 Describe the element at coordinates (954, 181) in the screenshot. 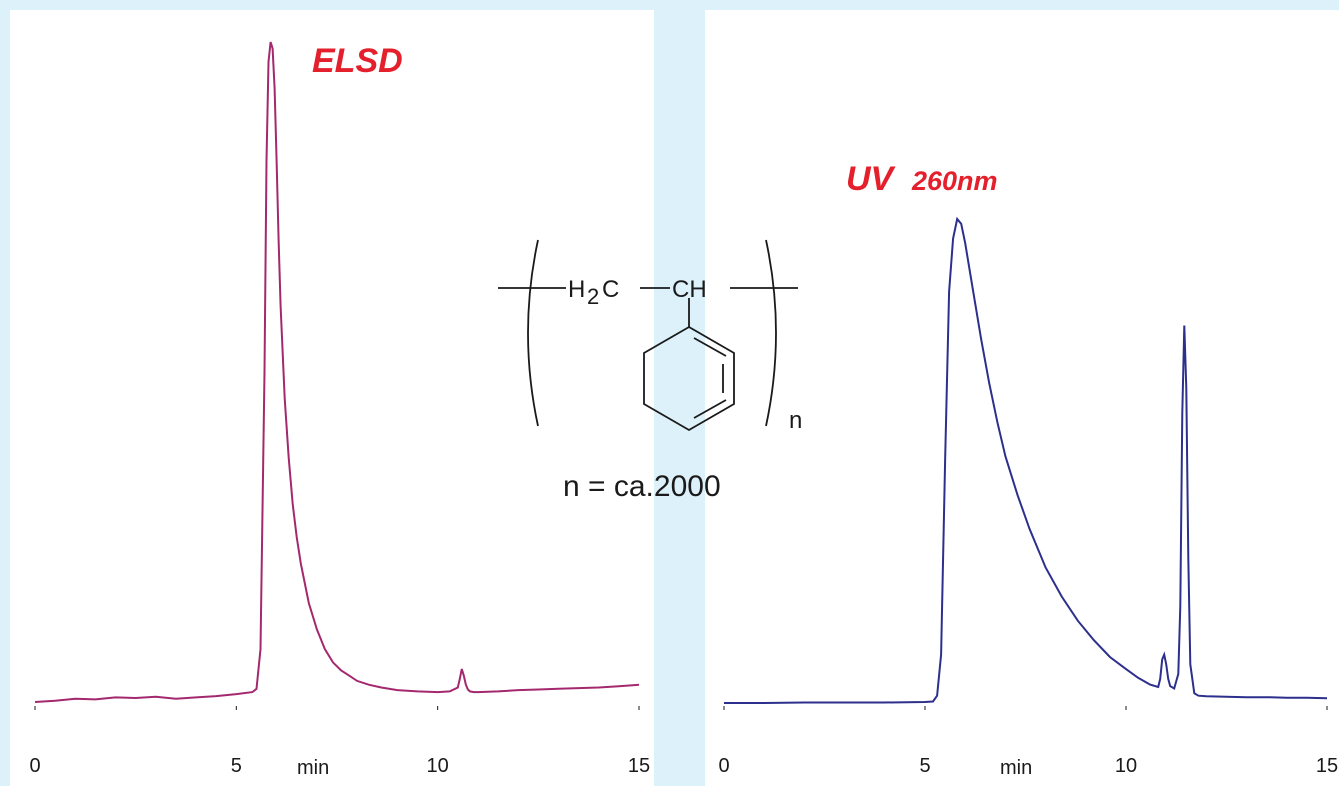

I see `uv-subtitle: 260nm` at that location.